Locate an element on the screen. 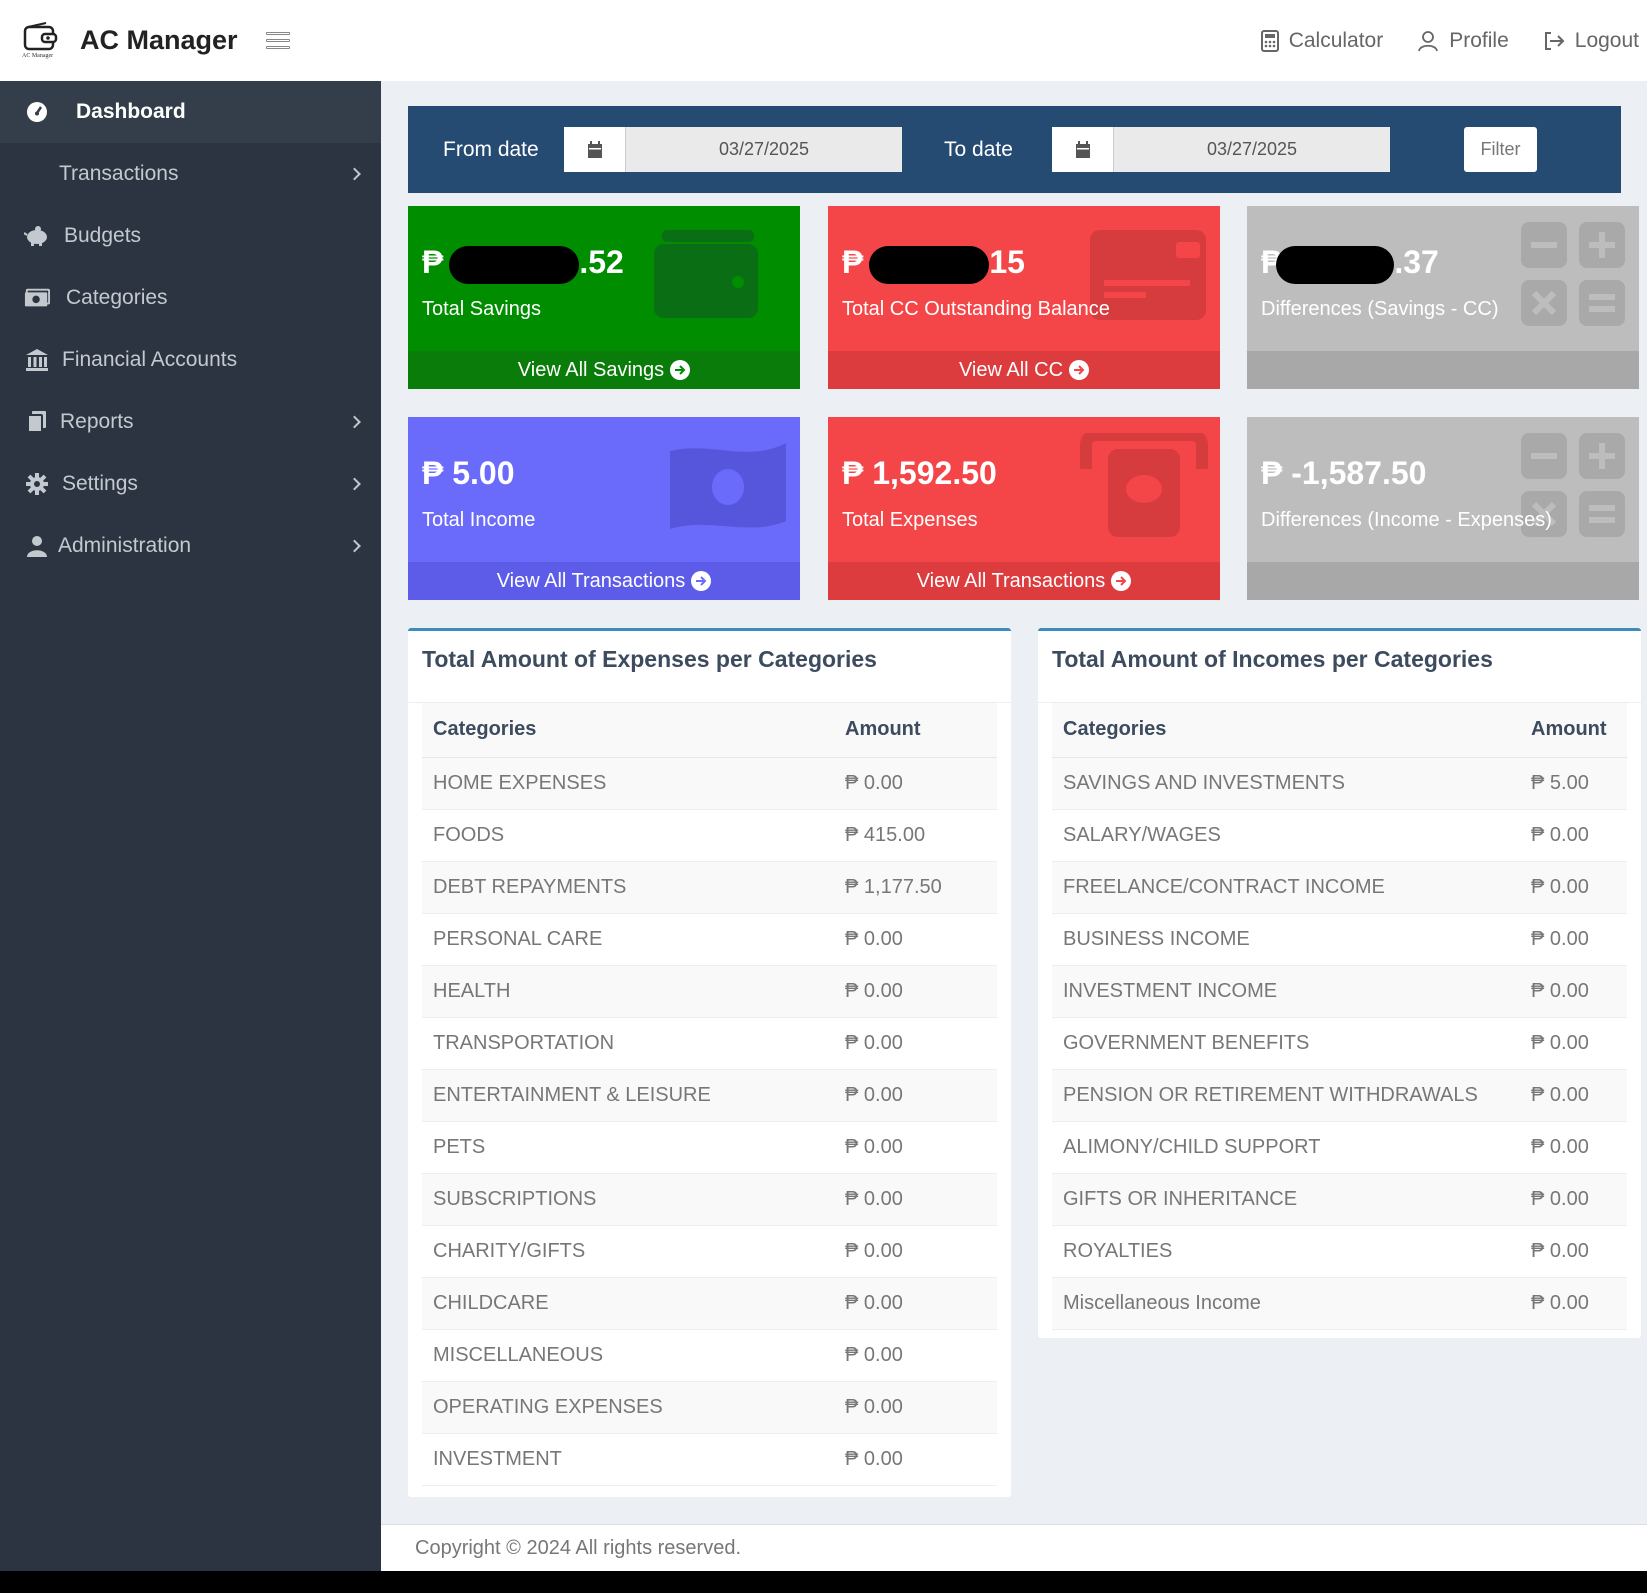 The height and width of the screenshot is (1593, 1647). calculator-link: Calculator is located at coordinates (1322, 40).